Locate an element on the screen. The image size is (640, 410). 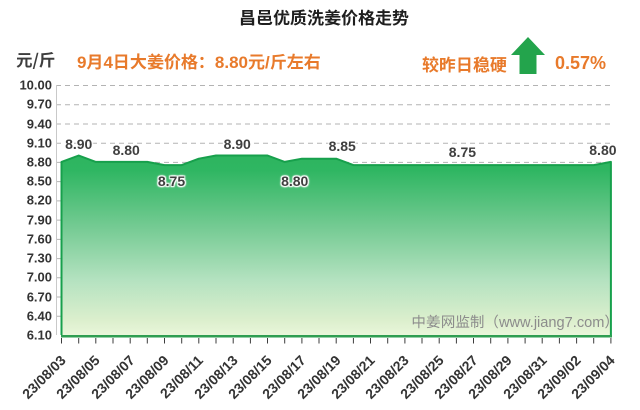
current-price-subtitle: 9月4日大姜价格：8.80元/斤左右 is located at coordinates (199, 62).